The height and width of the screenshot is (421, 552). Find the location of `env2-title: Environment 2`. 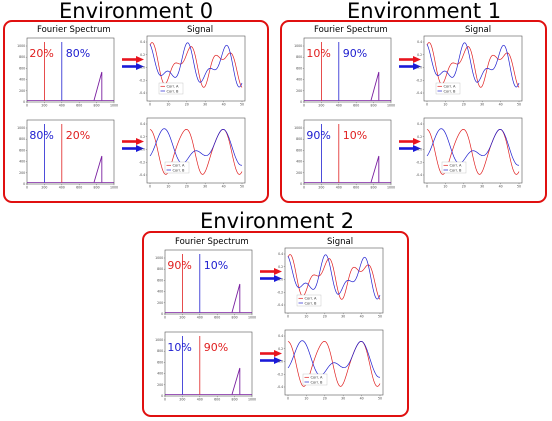

env2-title: Environment 2 is located at coordinates (277, 221).